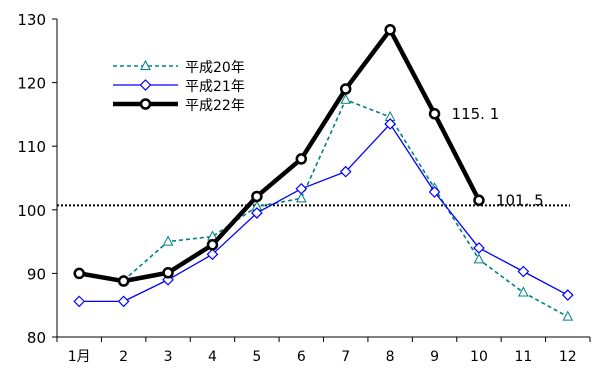  What do you see at coordinates (215, 87) in the screenshot?
I see `legend-label-2: 平成21年` at bounding box center [215, 87].